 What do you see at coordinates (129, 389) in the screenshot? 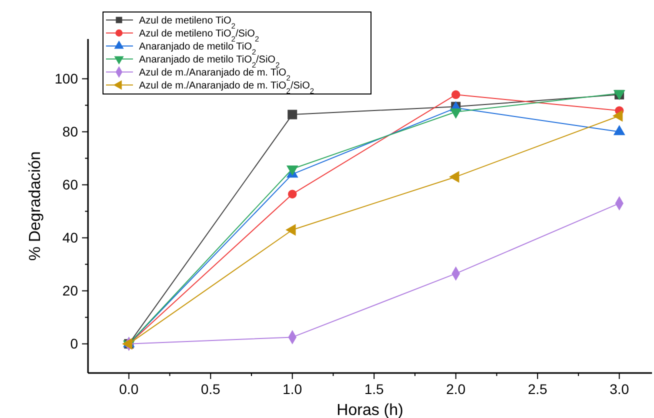
I see `x-tick-label: 0.0` at bounding box center [129, 389].